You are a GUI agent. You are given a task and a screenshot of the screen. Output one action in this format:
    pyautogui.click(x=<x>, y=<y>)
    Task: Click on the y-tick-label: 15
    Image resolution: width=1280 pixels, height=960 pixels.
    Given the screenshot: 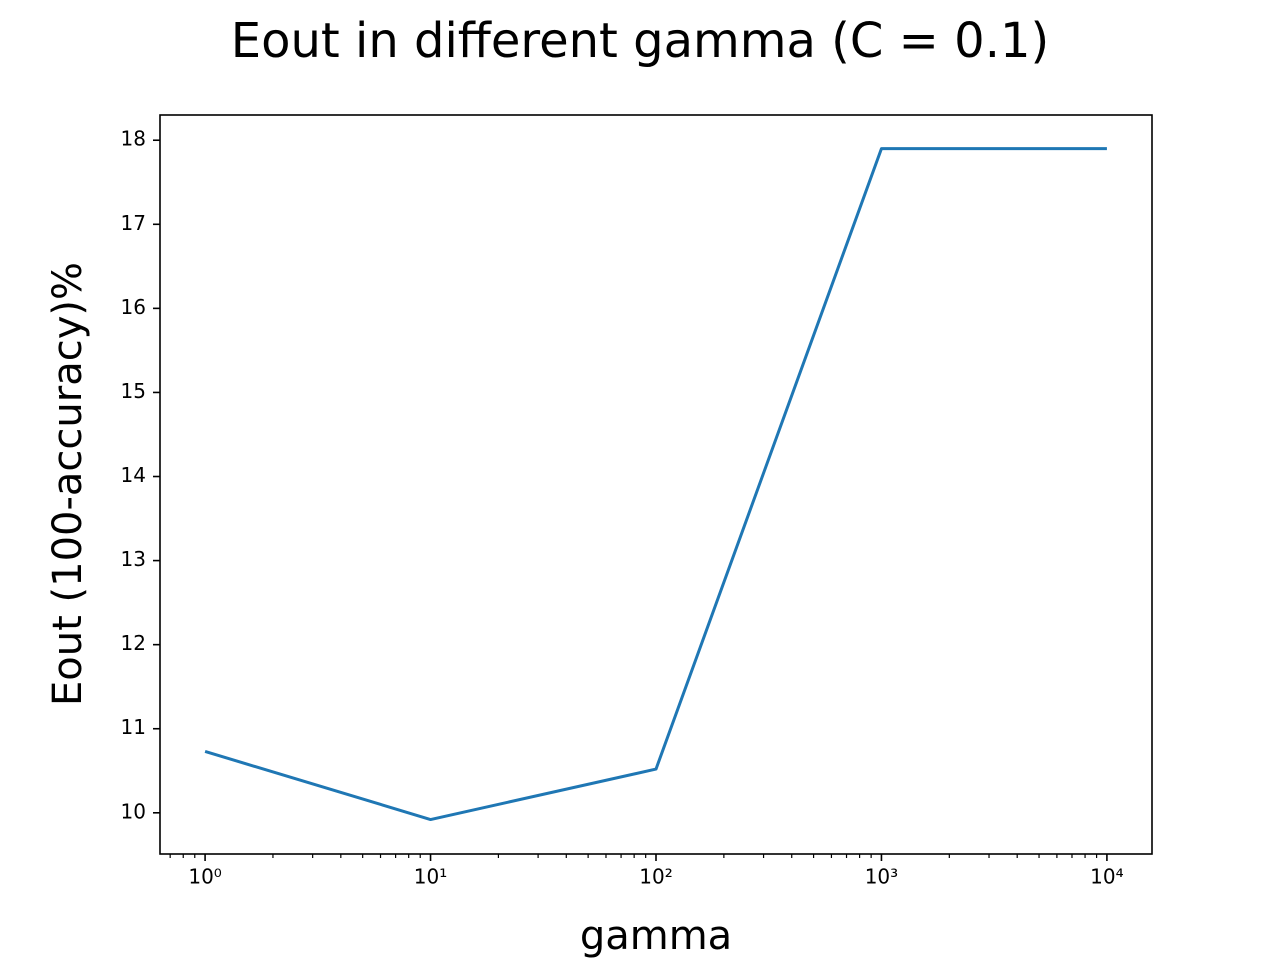 What is the action you would take?
    pyautogui.click(x=133, y=391)
    